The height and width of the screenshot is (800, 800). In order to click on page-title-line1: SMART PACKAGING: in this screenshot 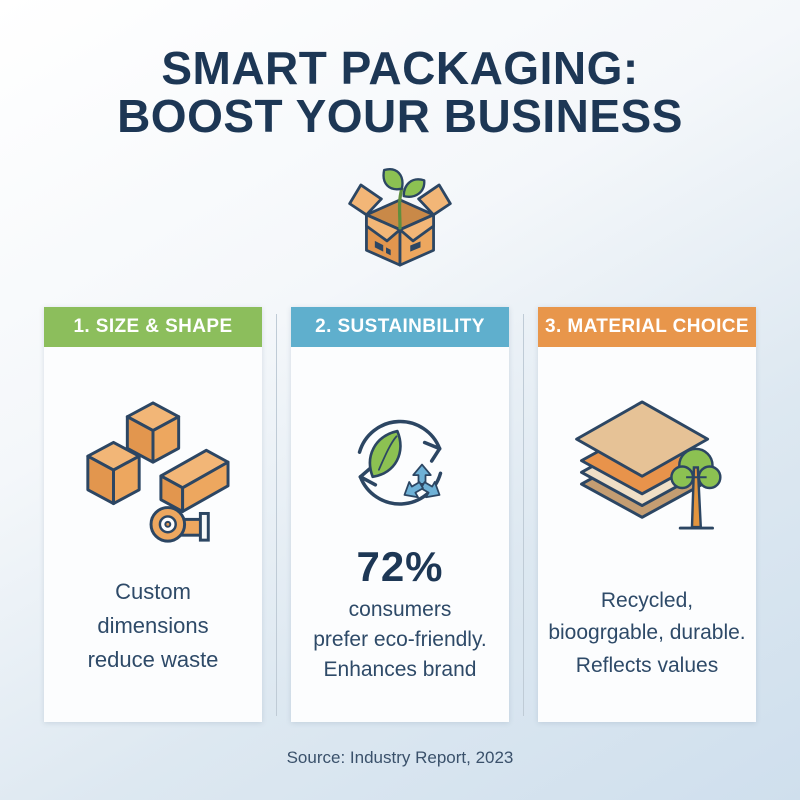, I will do `click(400, 68)`.